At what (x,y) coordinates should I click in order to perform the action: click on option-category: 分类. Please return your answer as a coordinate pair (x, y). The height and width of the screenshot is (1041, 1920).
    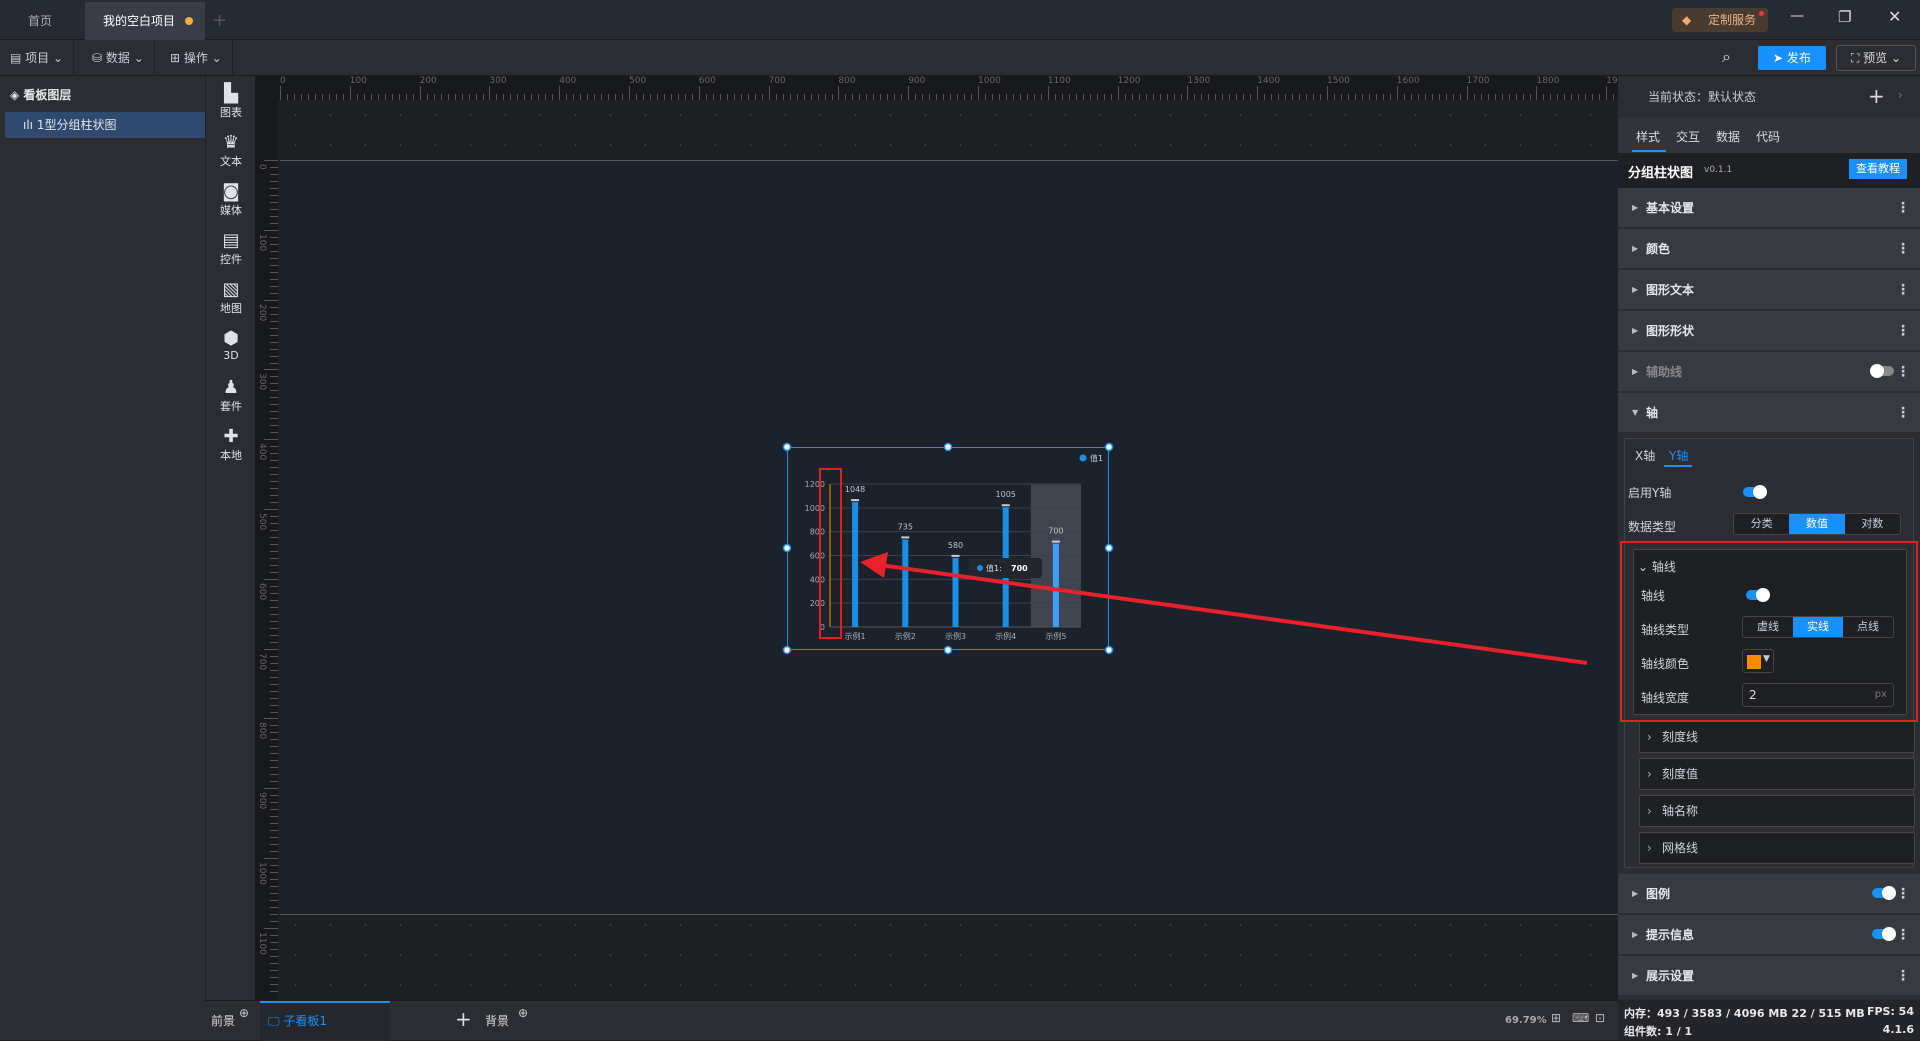
    Looking at the image, I should click on (1761, 523).